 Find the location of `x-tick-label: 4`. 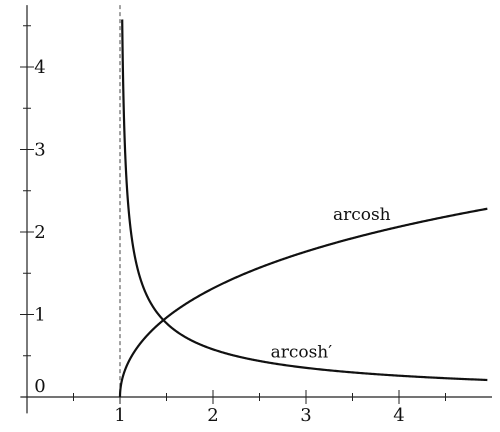

x-tick-label: 4 is located at coordinates (398, 415).